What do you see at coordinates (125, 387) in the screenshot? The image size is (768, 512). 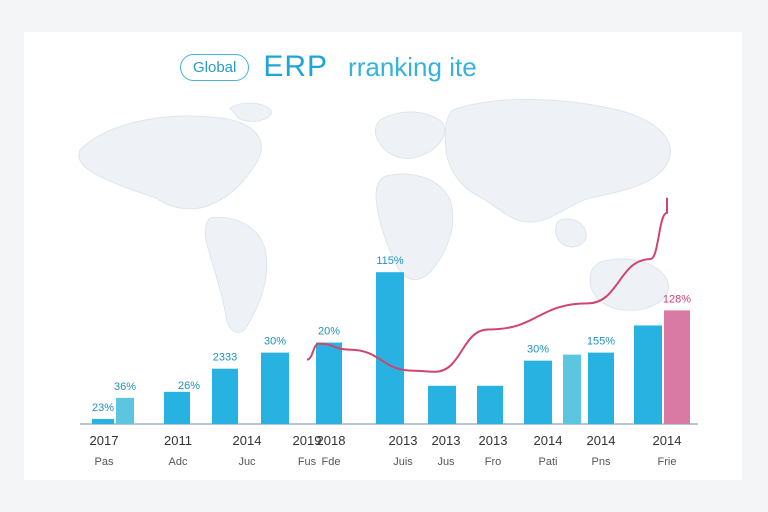 I see `value-label-secondary: 36%` at bounding box center [125, 387].